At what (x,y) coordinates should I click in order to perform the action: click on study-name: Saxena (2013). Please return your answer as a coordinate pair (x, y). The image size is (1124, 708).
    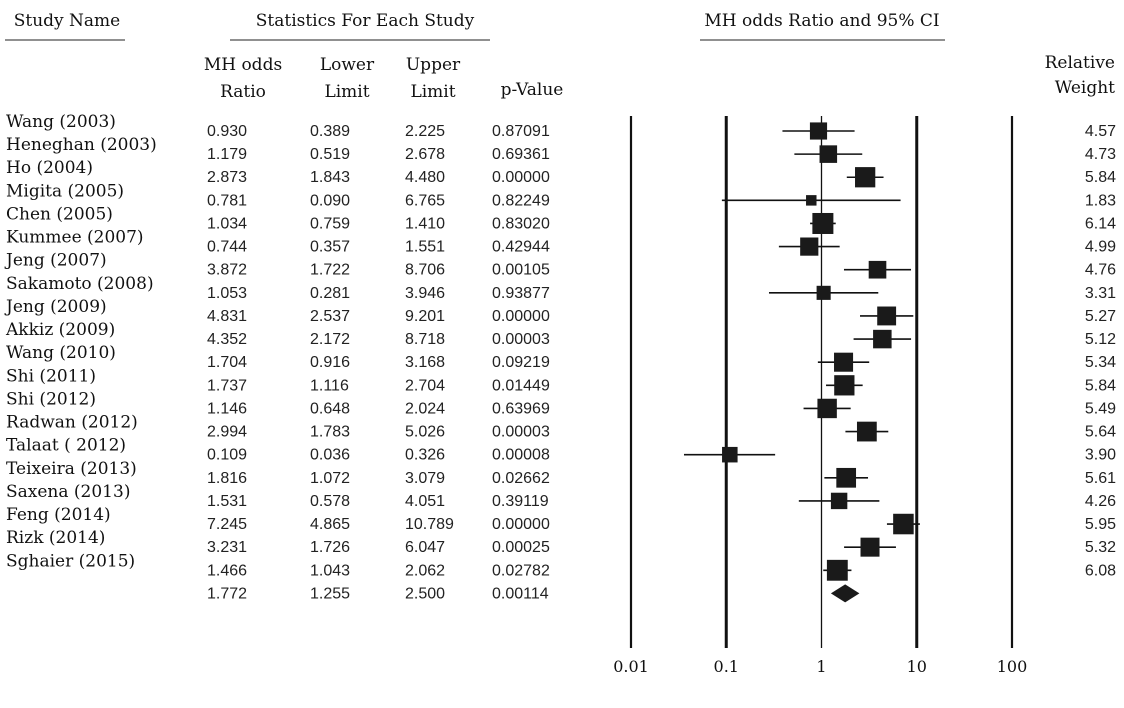
    Looking at the image, I should click on (68, 492).